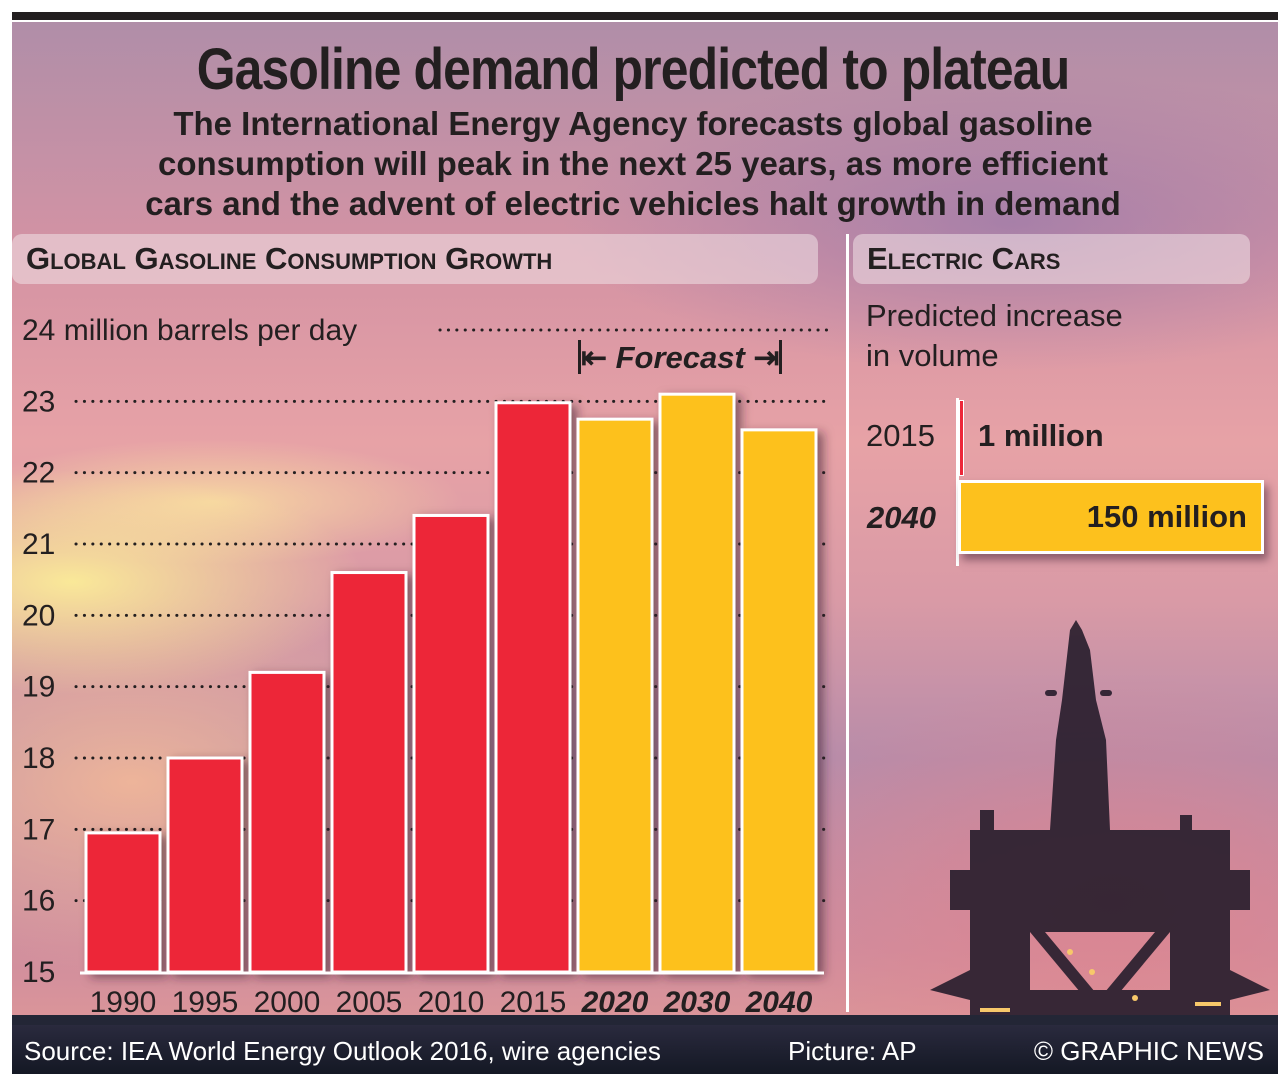 The height and width of the screenshot is (1087, 1287). Describe the element at coordinates (645, 1021) in the screenshot. I see `sea-horizon` at that location.